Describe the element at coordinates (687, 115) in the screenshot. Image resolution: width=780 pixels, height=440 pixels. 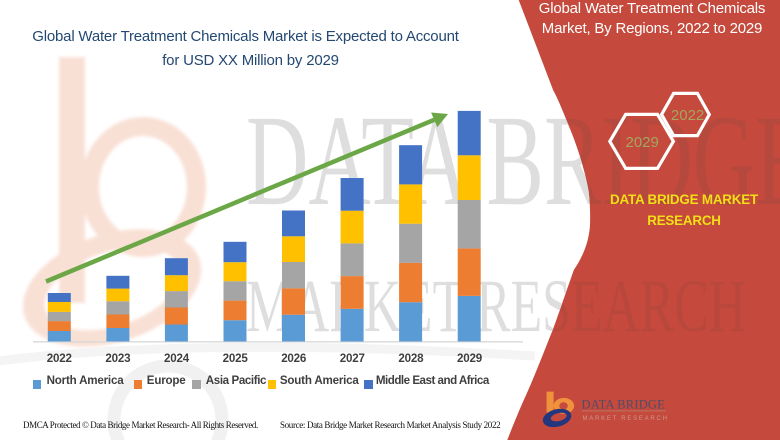
I see `svg-text: 2022` at that location.